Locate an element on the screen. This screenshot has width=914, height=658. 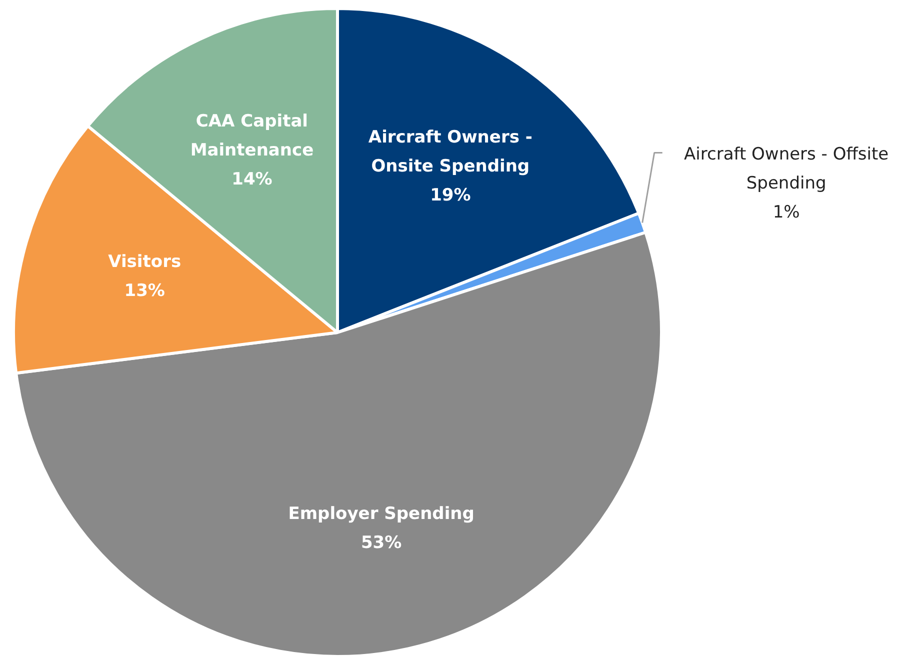
slice-label: Aircraft Owners - Onsite Spending is located at coordinates (450, 151).